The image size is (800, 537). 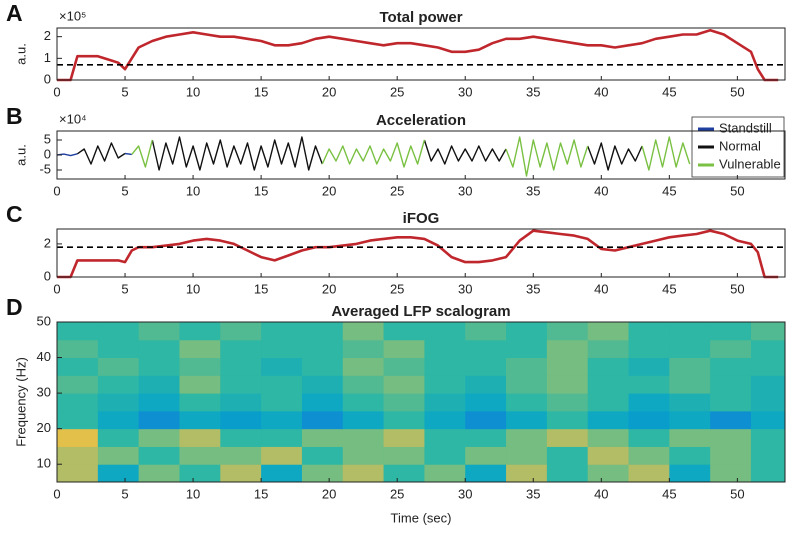 I want to click on x-tick-label: 10, so click(x=193, y=493).